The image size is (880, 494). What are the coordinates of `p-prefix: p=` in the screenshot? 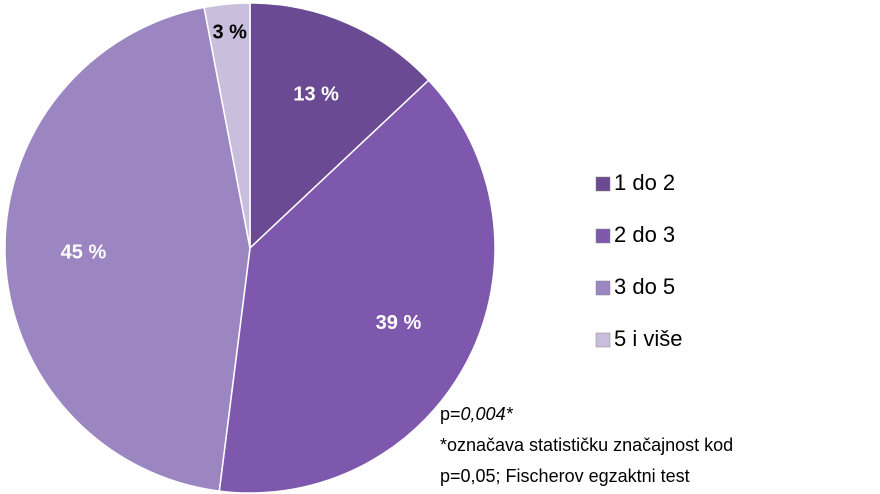 It's located at (450, 414).